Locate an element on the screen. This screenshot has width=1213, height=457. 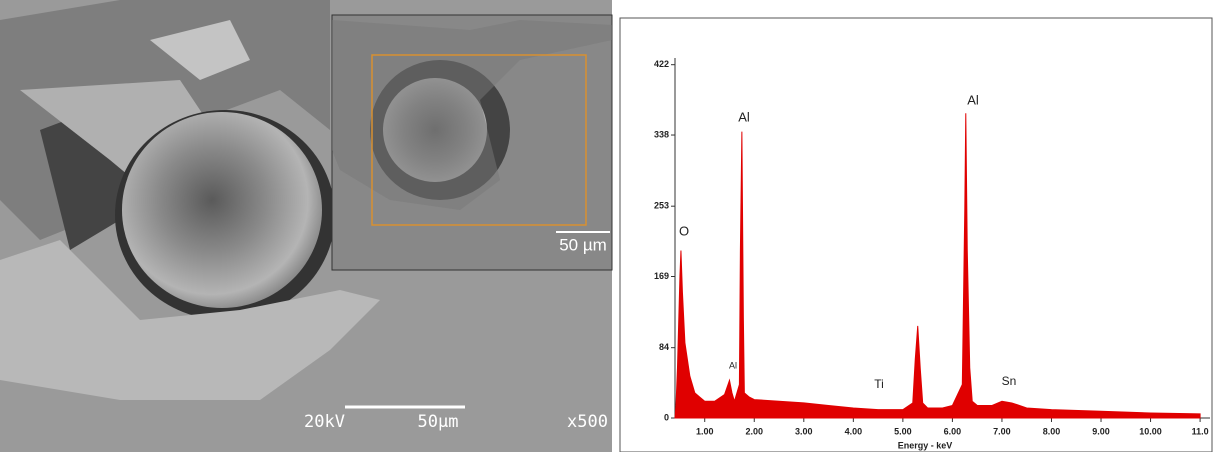
y-tick-label: 338 is located at coordinates (661, 134).